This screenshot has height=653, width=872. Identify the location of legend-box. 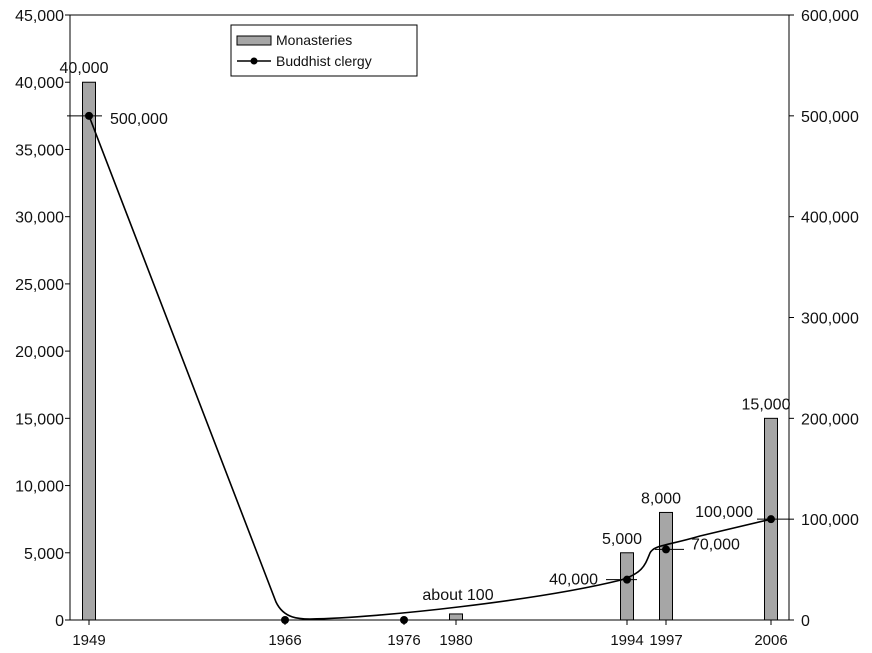
(324, 50).